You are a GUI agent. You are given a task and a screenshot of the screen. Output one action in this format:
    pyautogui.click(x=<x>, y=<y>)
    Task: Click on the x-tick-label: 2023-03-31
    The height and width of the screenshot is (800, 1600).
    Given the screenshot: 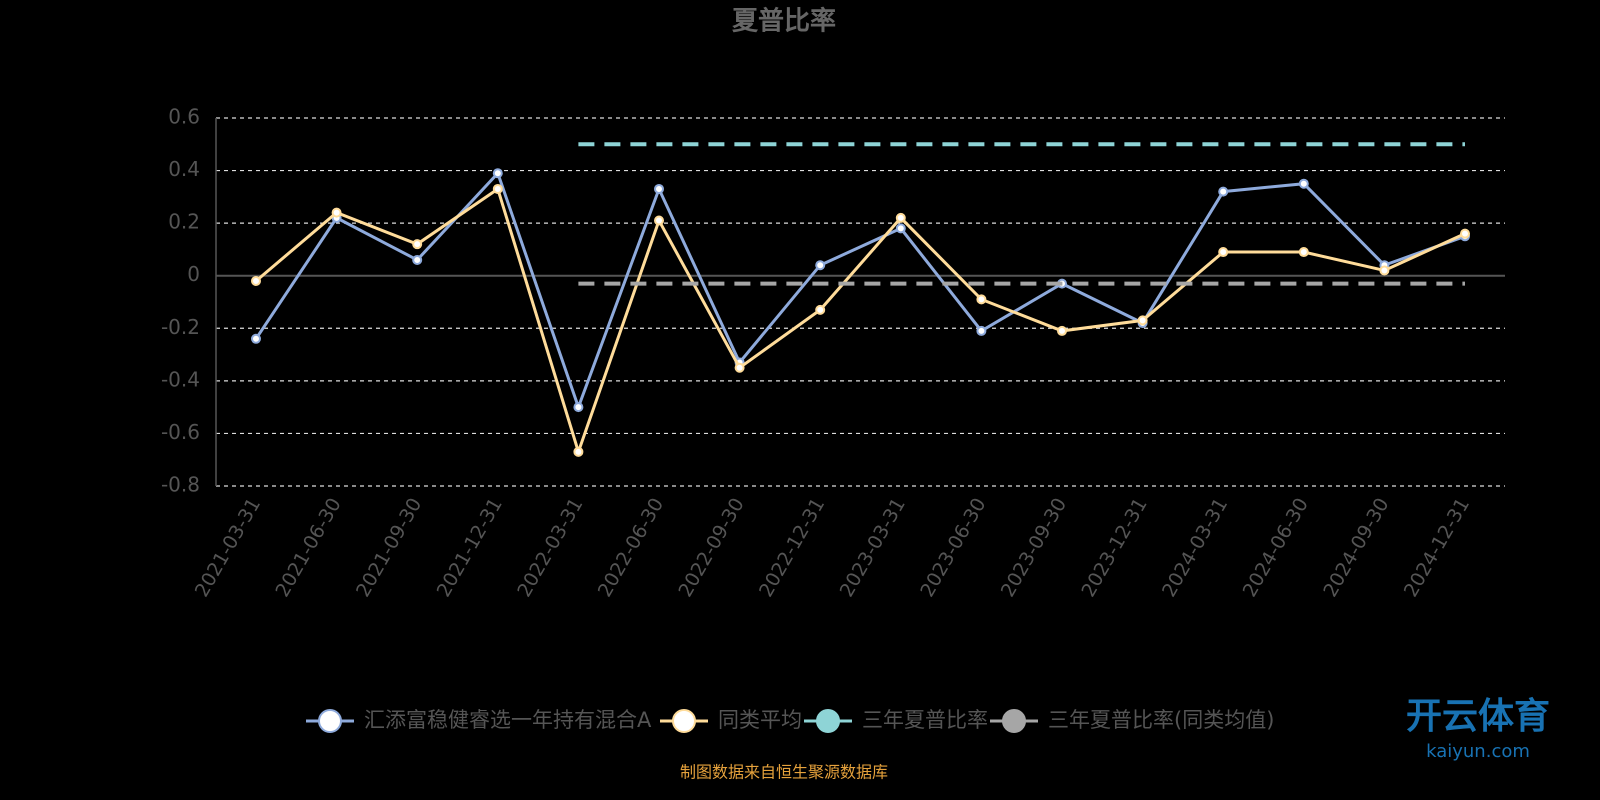 What is the action you would take?
    pyautogui.click(x=873, y=547)
    